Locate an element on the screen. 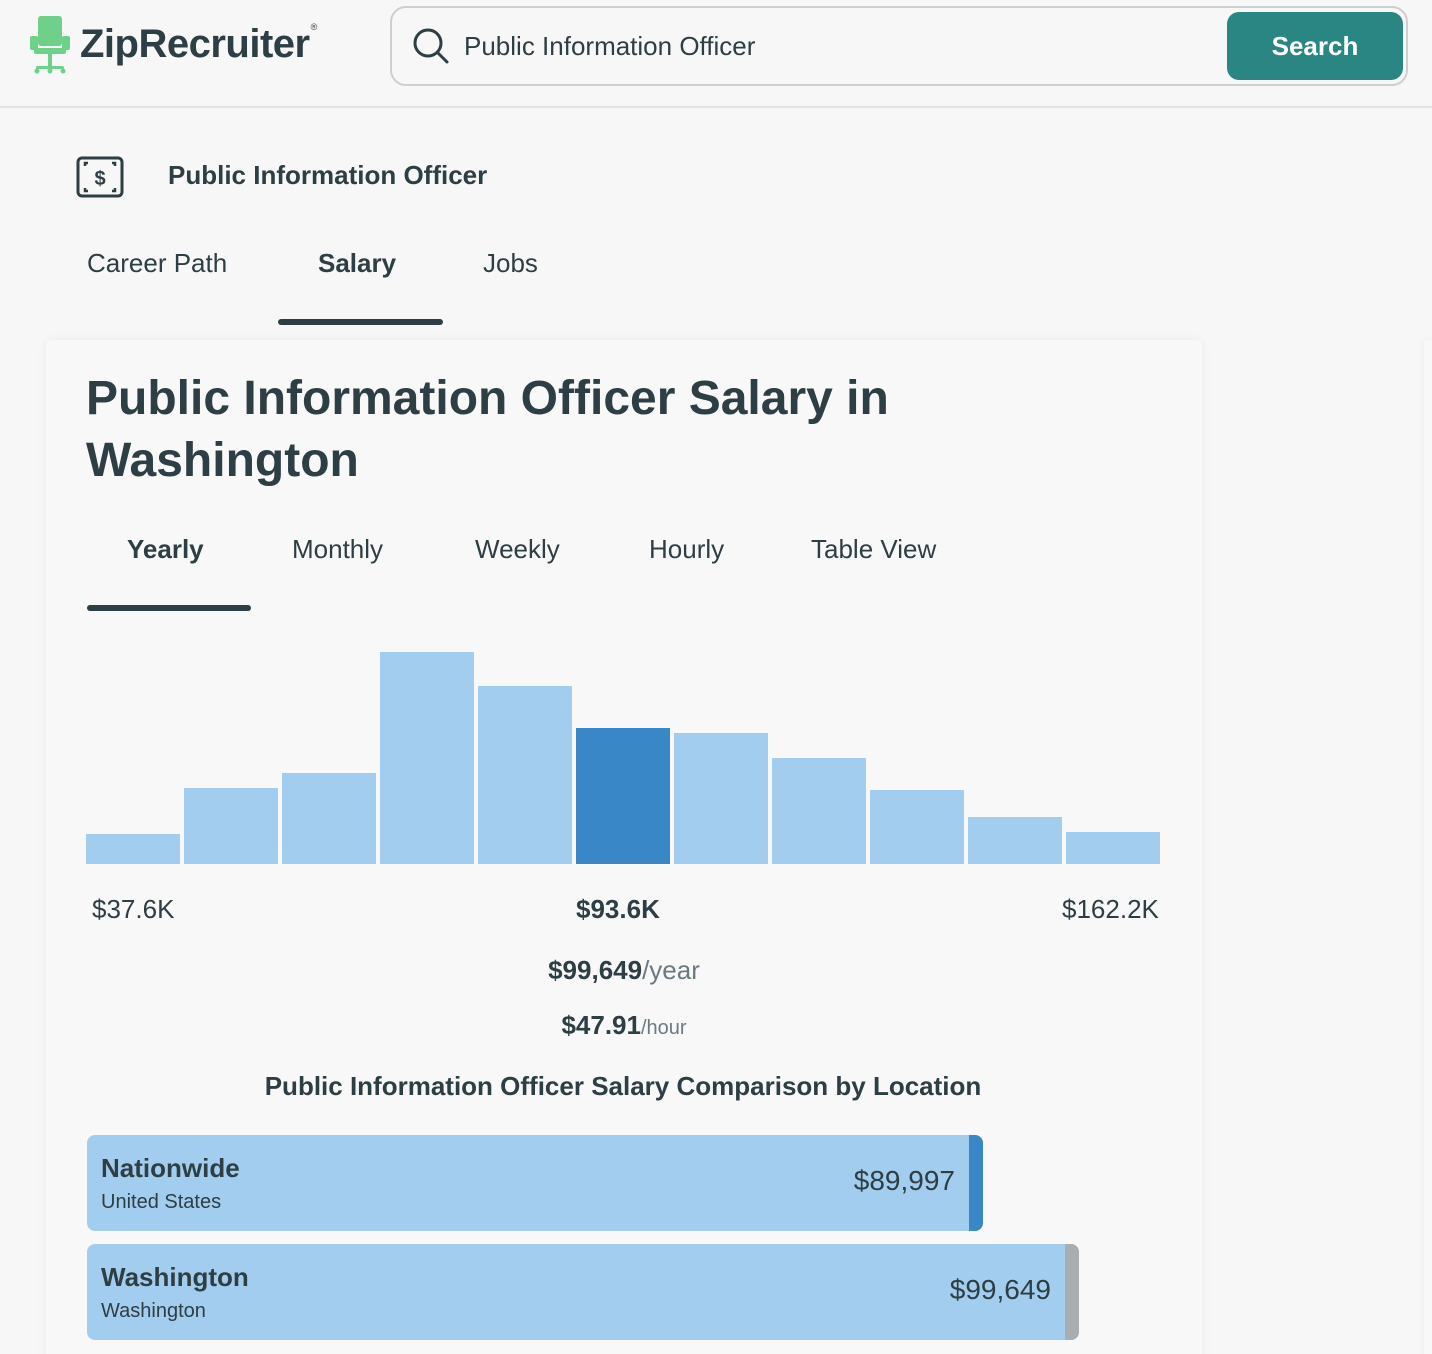 The height and width of the screenshot is (1354, 1432). histogram-median-label: $93.6K is located at coordinates (618, 909).